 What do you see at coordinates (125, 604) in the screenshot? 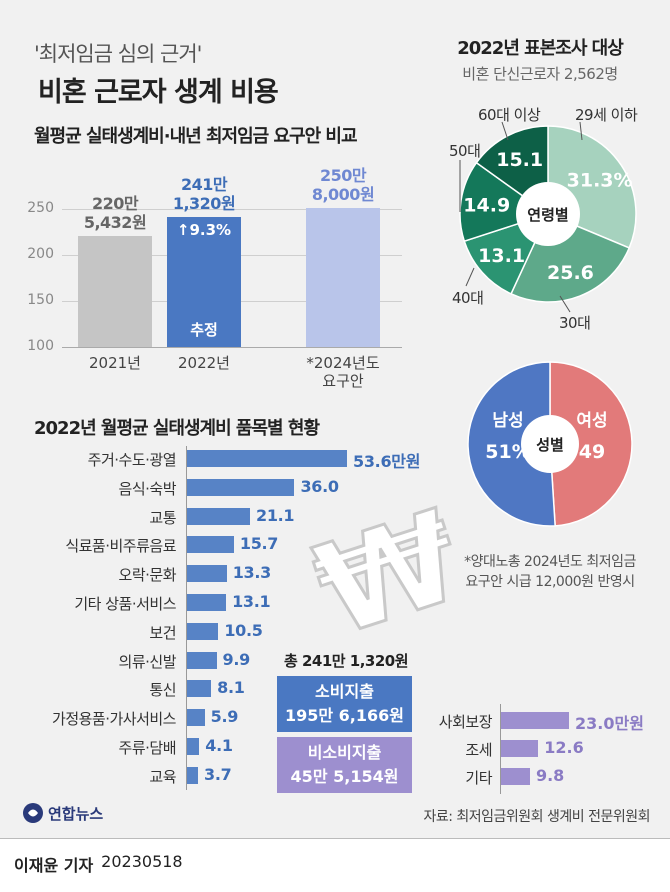
I see `consumption-category-label: 기타 상품·서비스` at bounding box center [125, 604].